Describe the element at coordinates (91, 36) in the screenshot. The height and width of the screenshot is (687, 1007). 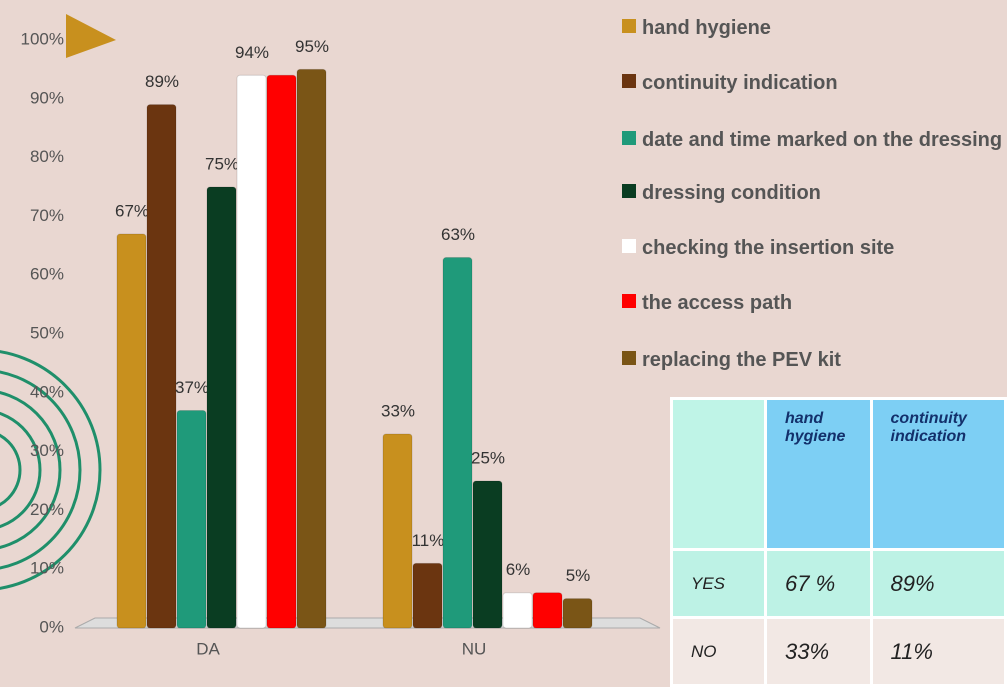
I see `decor-triangle` at that location.